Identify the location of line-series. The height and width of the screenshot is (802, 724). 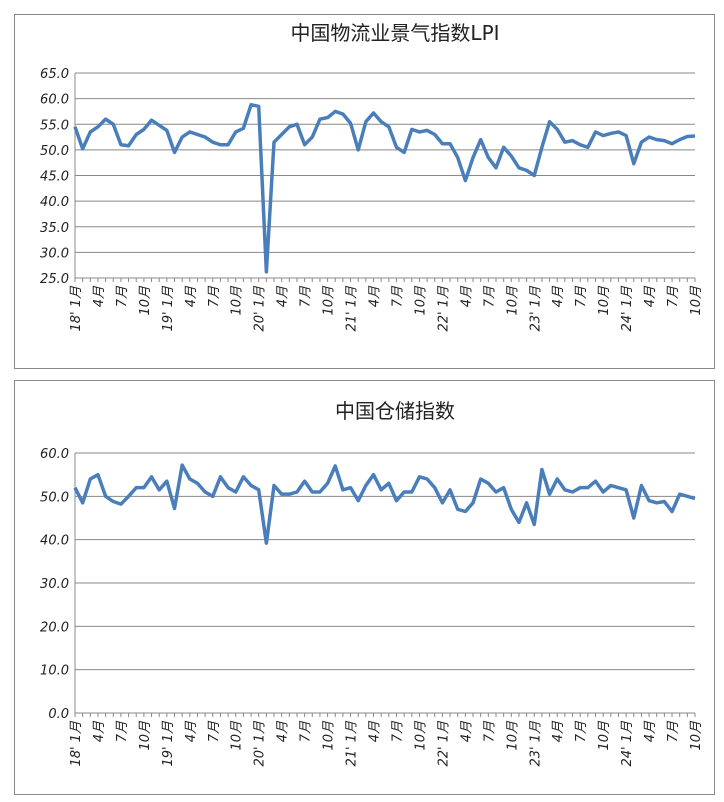
(384, 504).